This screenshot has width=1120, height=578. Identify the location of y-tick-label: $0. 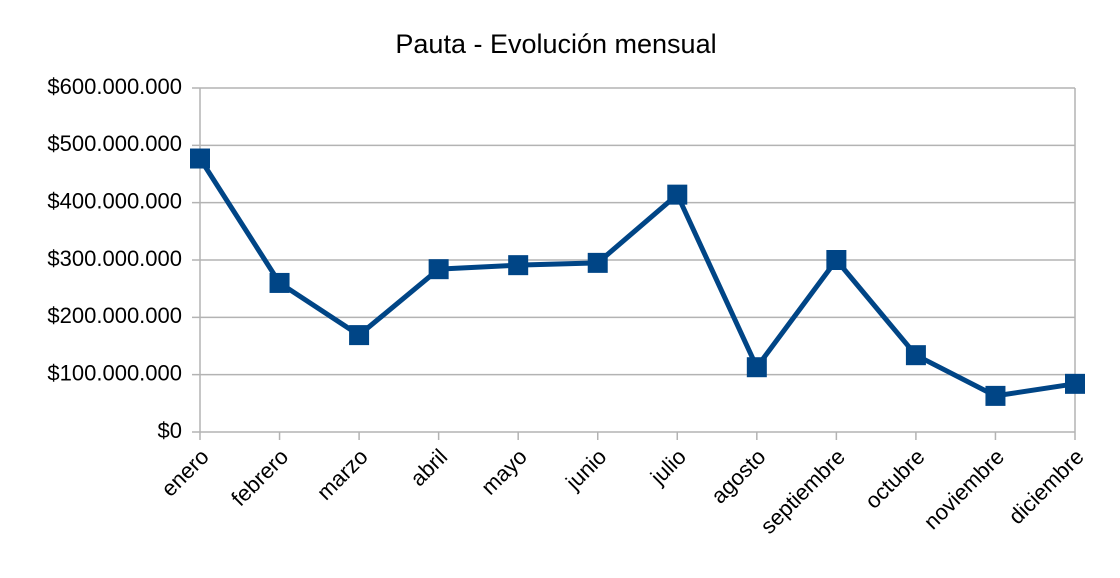
(170, 430).